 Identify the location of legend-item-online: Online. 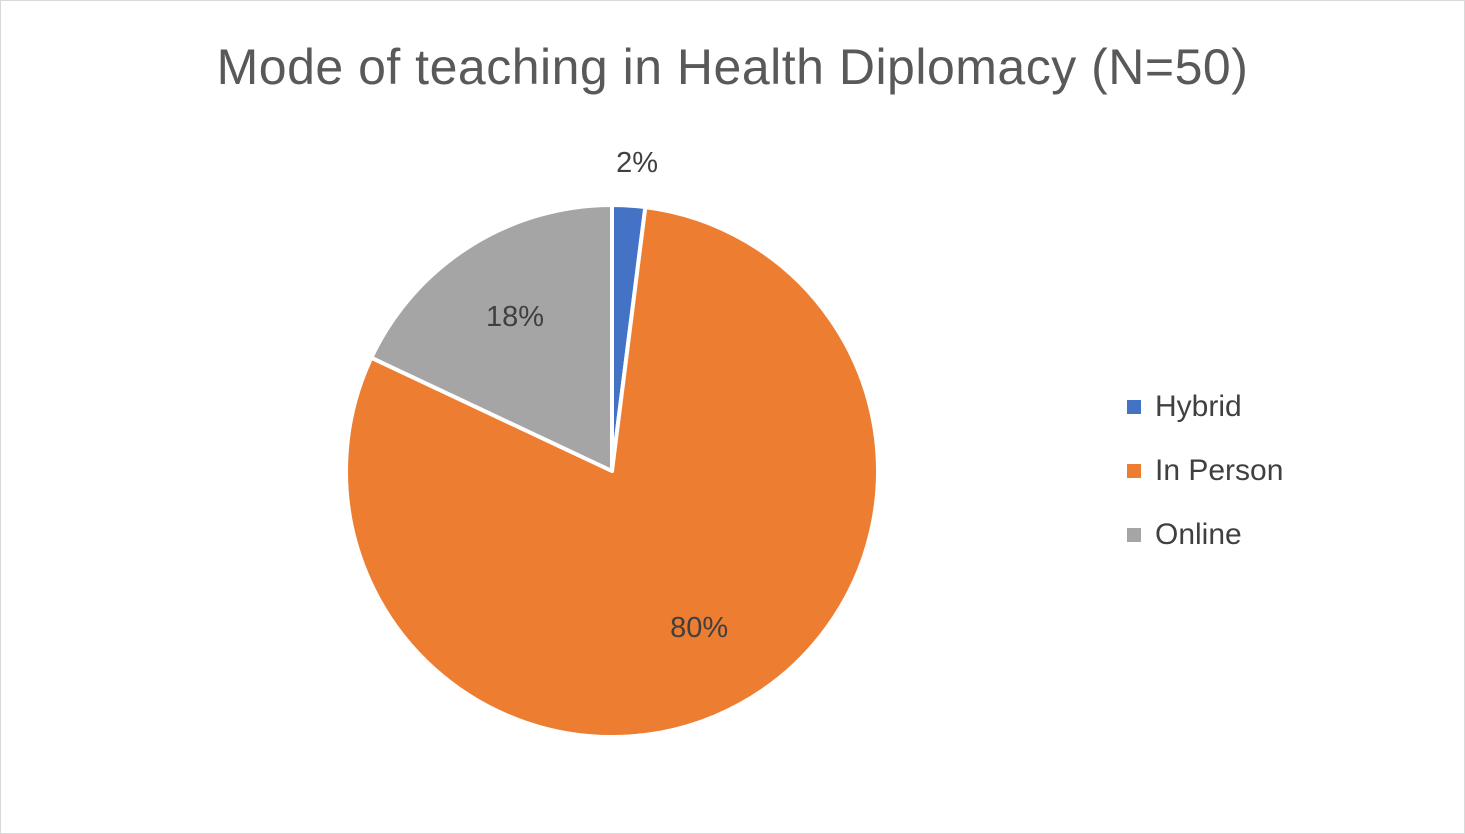
(1205, 535).